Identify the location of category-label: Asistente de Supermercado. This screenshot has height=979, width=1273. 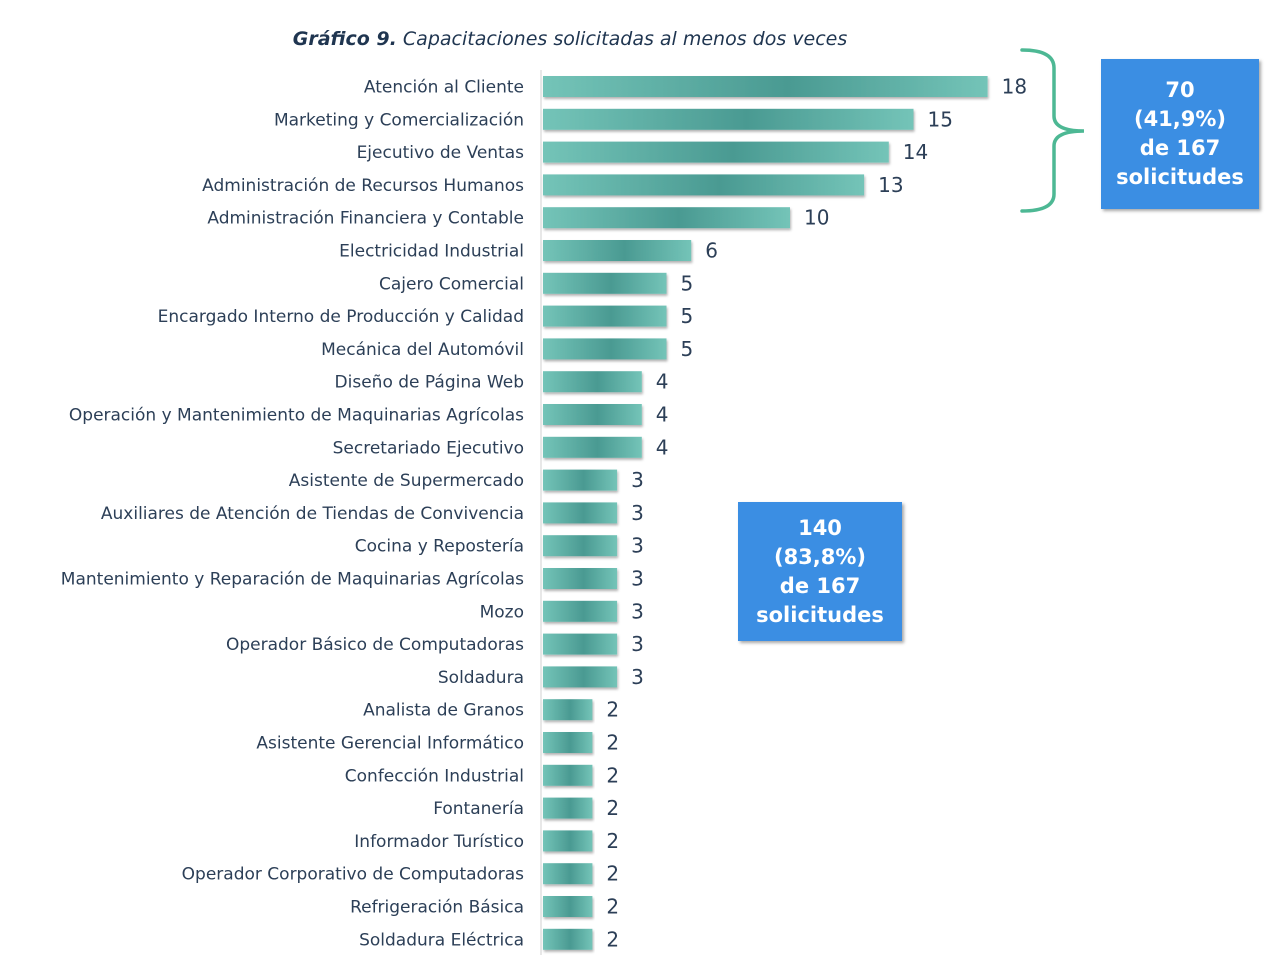
(406, 481).